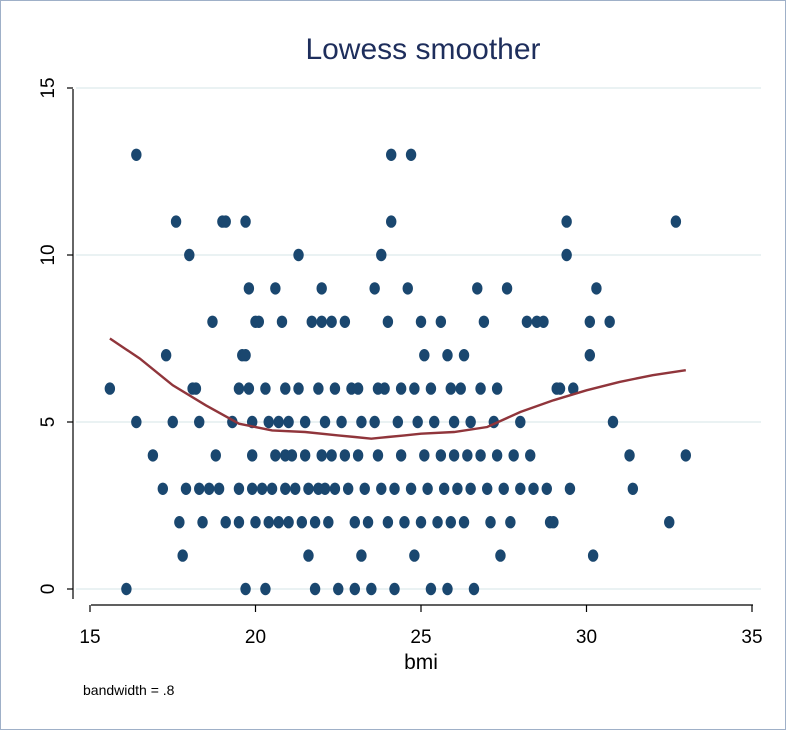 The width and height of the screenshot is (786, 730). Describe the element at coordinates (48, 422) in the screenshot. I see `y-tick-label-5: 5` at that location.